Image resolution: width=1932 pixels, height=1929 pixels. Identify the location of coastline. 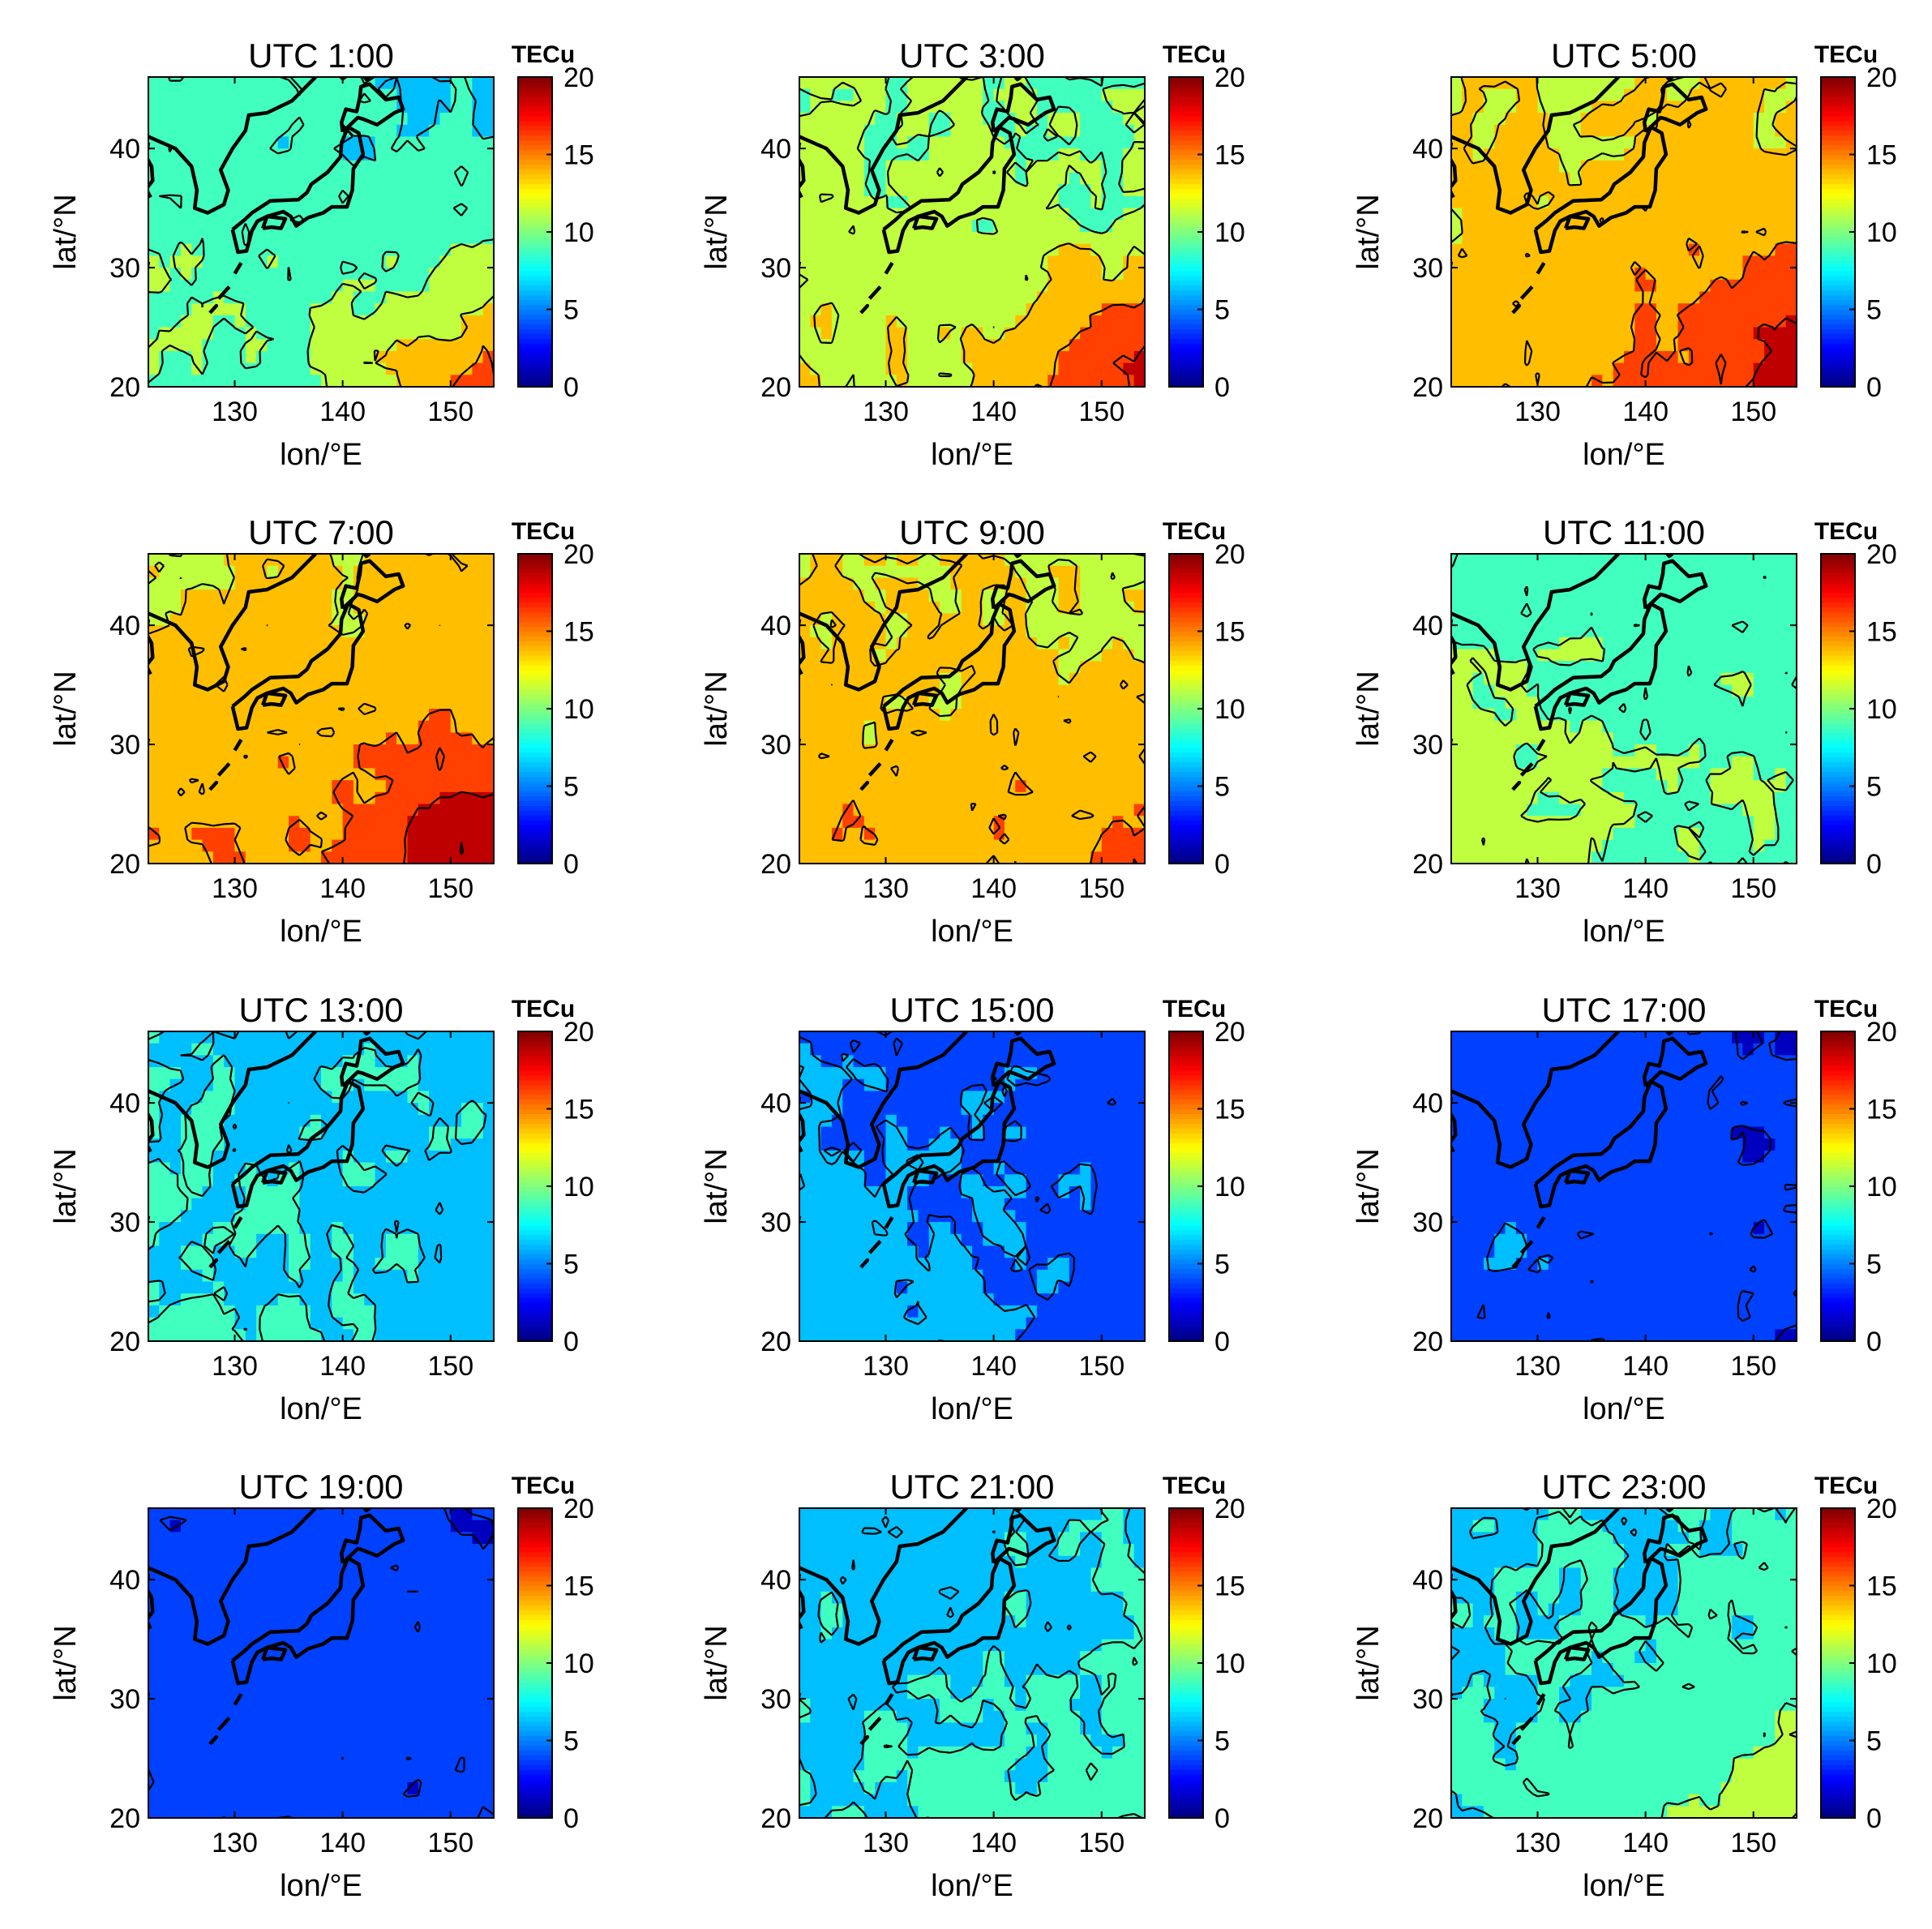
(883, 146).